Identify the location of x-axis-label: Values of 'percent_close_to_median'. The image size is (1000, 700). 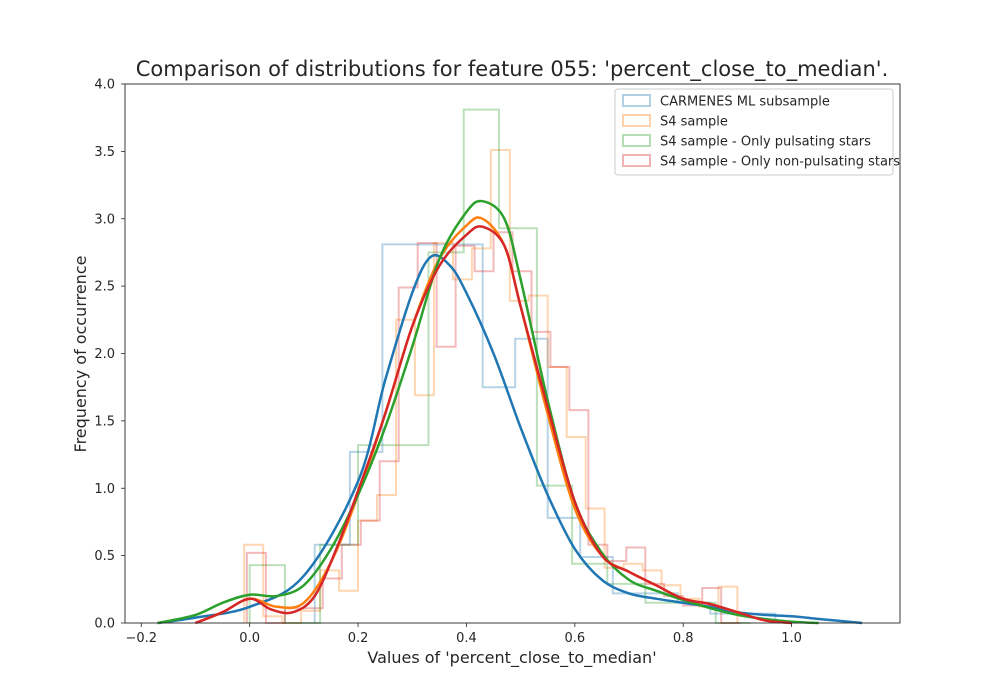
(511, 658).